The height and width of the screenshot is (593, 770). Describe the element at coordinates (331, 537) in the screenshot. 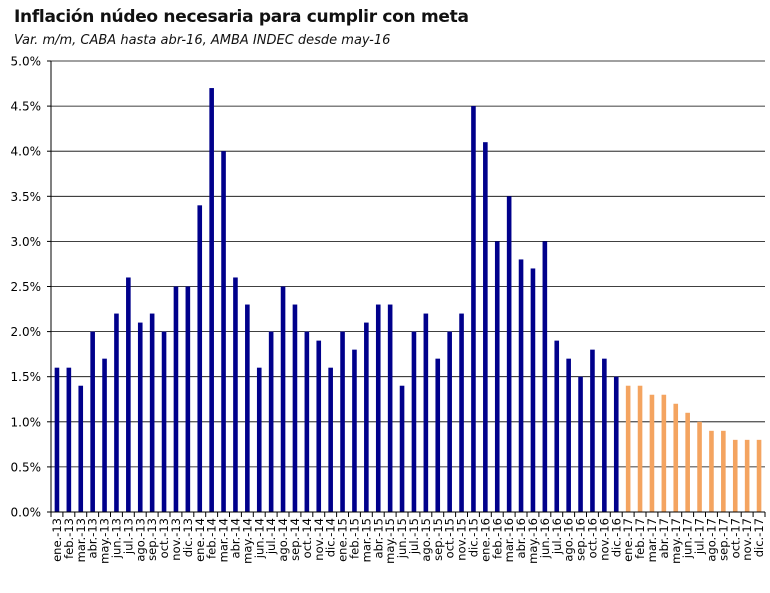

I see `x-tick-label: dic.-14` at that location.